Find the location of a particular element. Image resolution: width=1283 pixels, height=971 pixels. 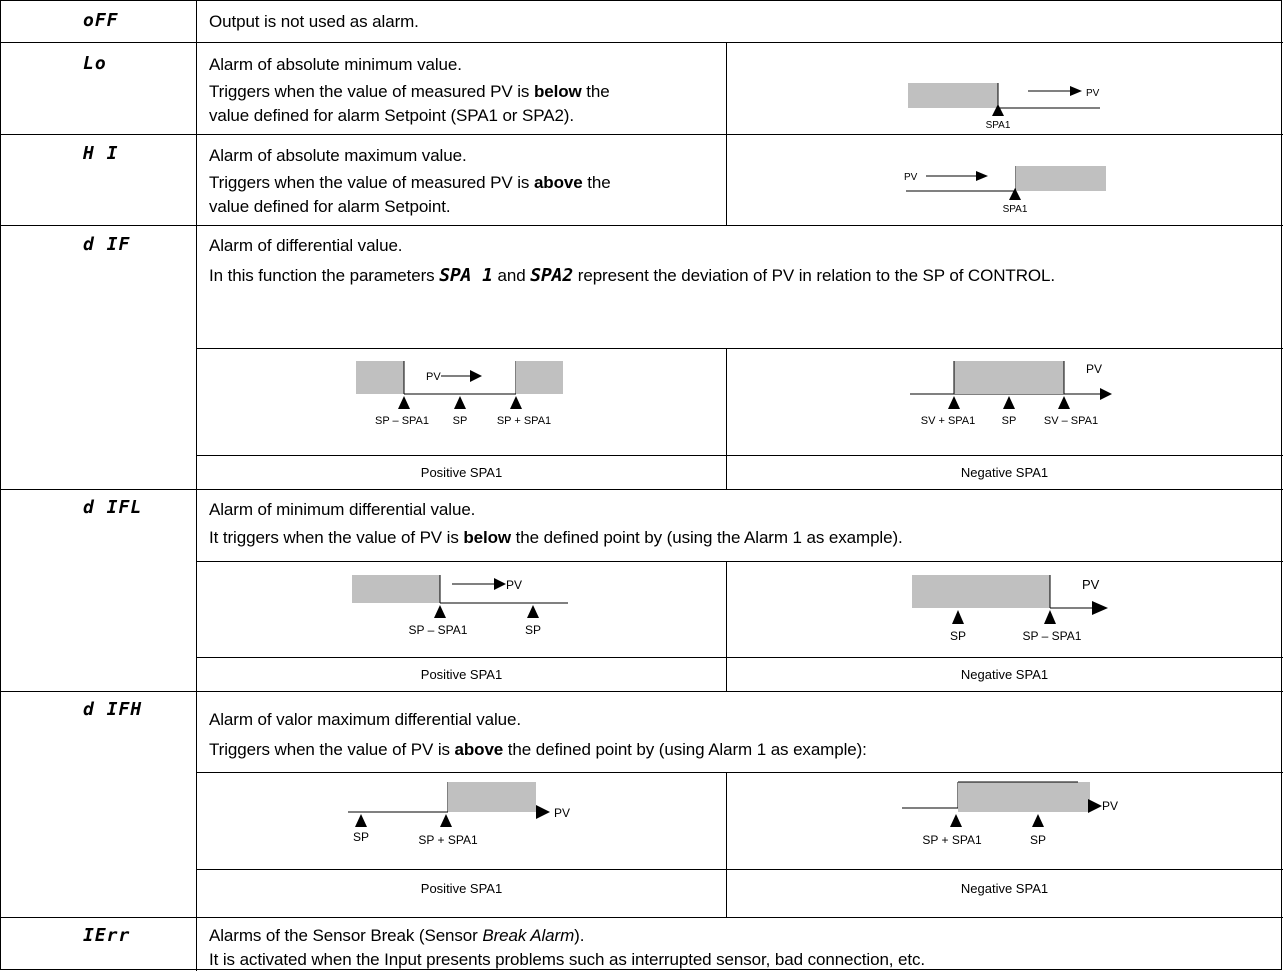

difl-caption-positive: Positive SPA1 is located at coordinates (461, 674).